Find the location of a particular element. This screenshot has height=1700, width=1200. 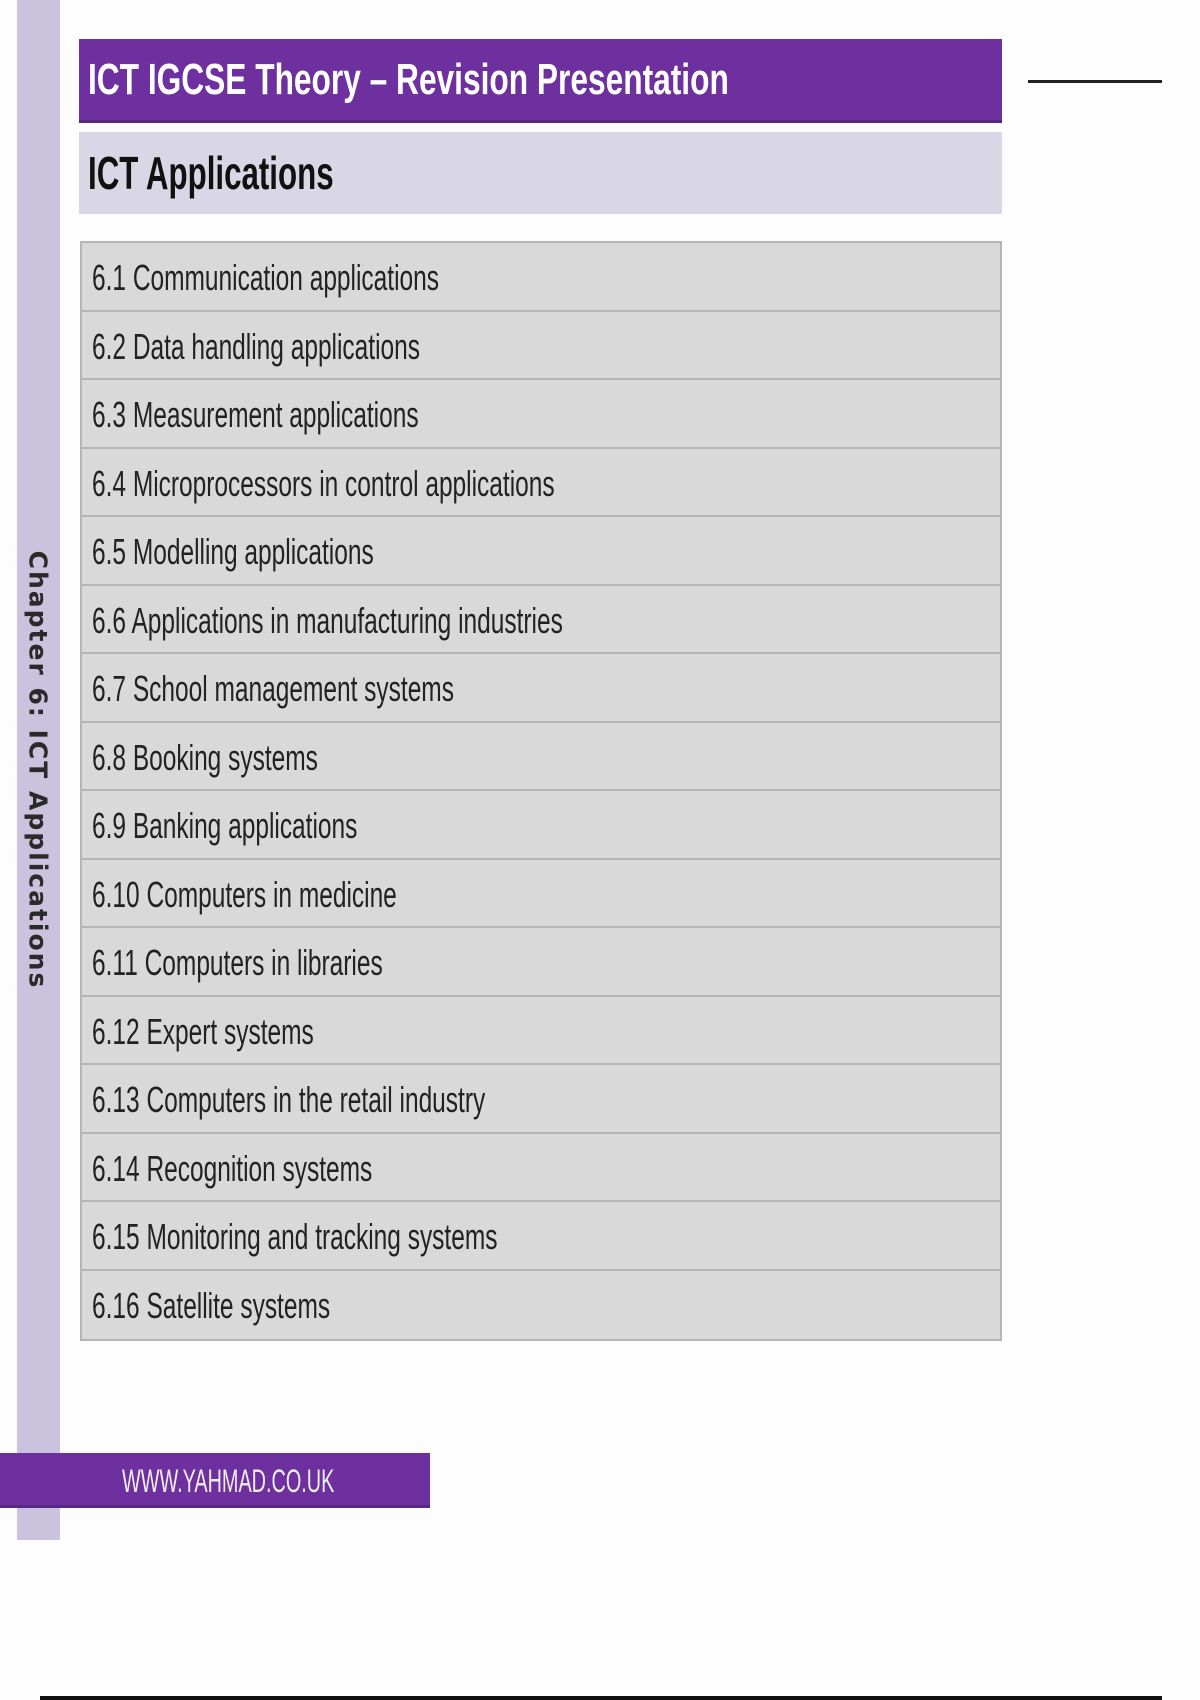

topic-label: 6.1 Communication applications is located at coordinates (265, 277).